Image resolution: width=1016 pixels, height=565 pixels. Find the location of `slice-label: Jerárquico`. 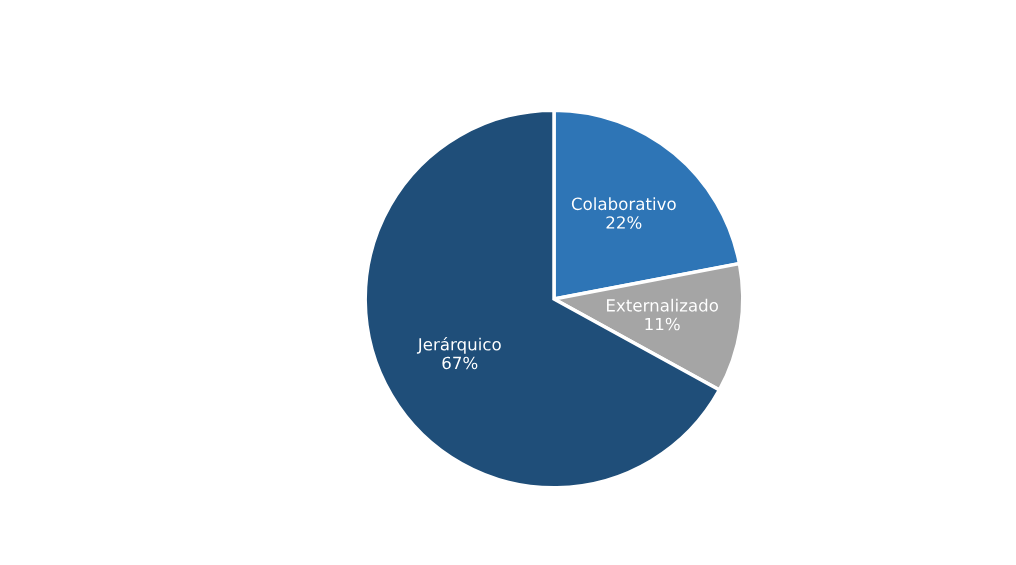

slice-label: Jerárquico is located at coordinates (458, 345).